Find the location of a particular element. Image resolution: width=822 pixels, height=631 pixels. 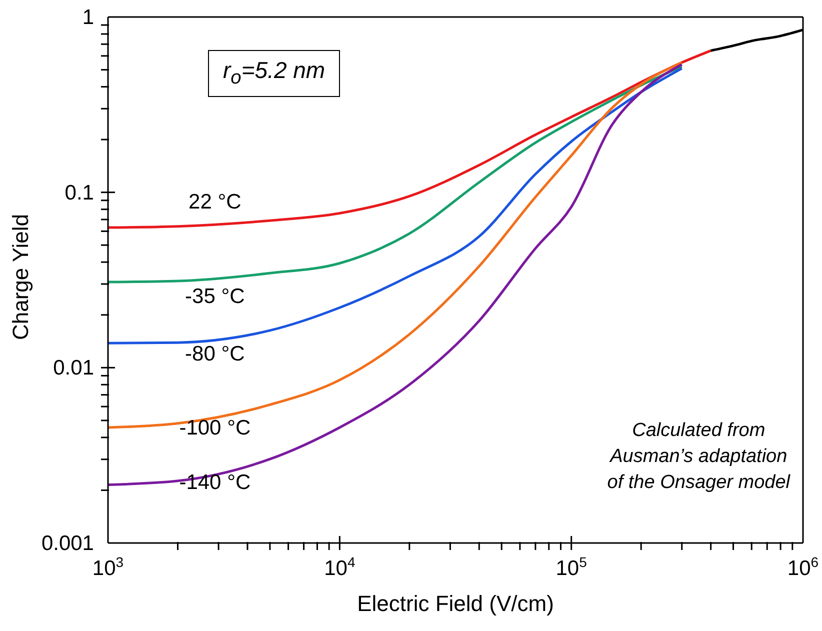

y-tick-label: 0.1 is located at coordinates (79, 192).